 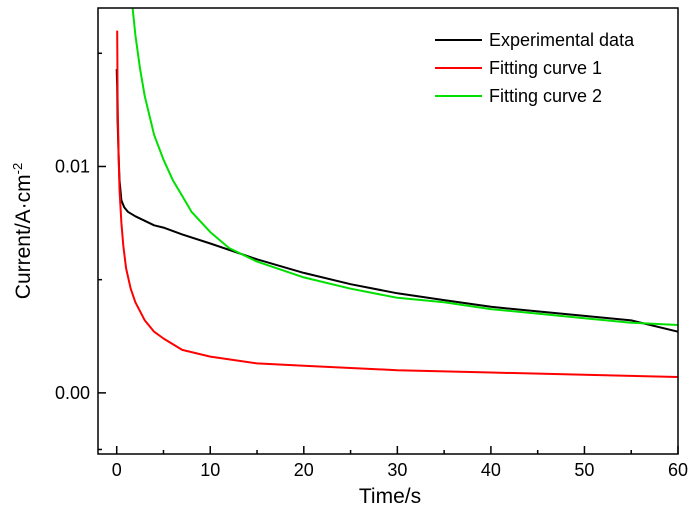 I want to click on y-axis-title-main: Current/A·cm, so click(x=23, y=236).